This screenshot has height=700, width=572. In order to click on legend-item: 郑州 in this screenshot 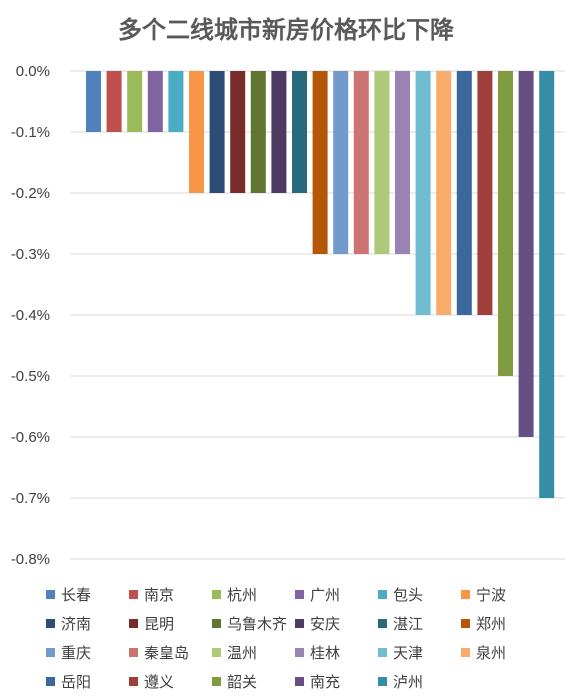, I will do `click(502, 623)`.